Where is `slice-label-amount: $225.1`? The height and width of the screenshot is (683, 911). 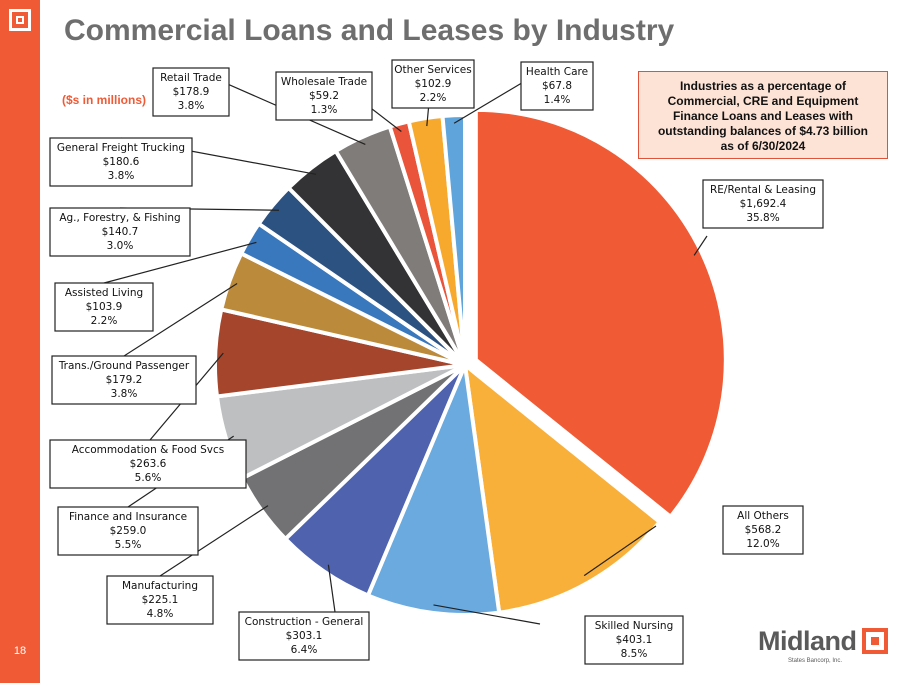
slice-label-amount: $225.1 is located at coordinates (160, 600).